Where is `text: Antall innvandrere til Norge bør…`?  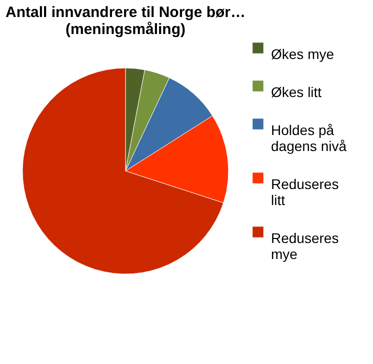 text: Antall innvandrere til Norge bør… is located at coordinates (125, 12).